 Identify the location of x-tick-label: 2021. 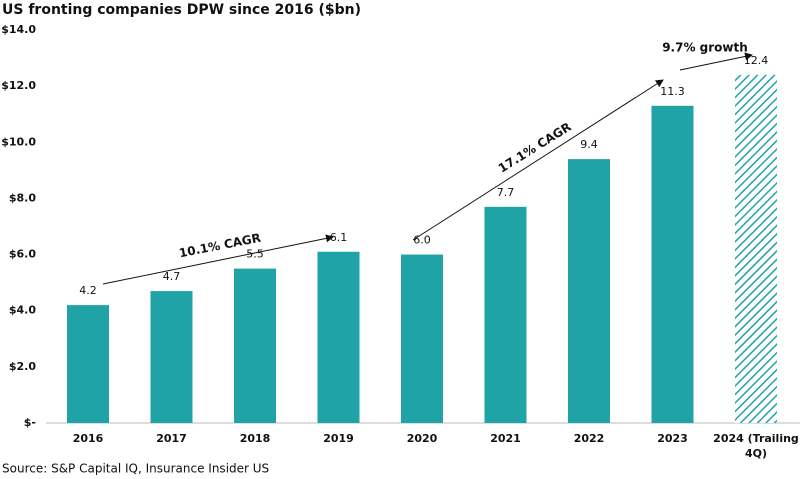
(505, 438).